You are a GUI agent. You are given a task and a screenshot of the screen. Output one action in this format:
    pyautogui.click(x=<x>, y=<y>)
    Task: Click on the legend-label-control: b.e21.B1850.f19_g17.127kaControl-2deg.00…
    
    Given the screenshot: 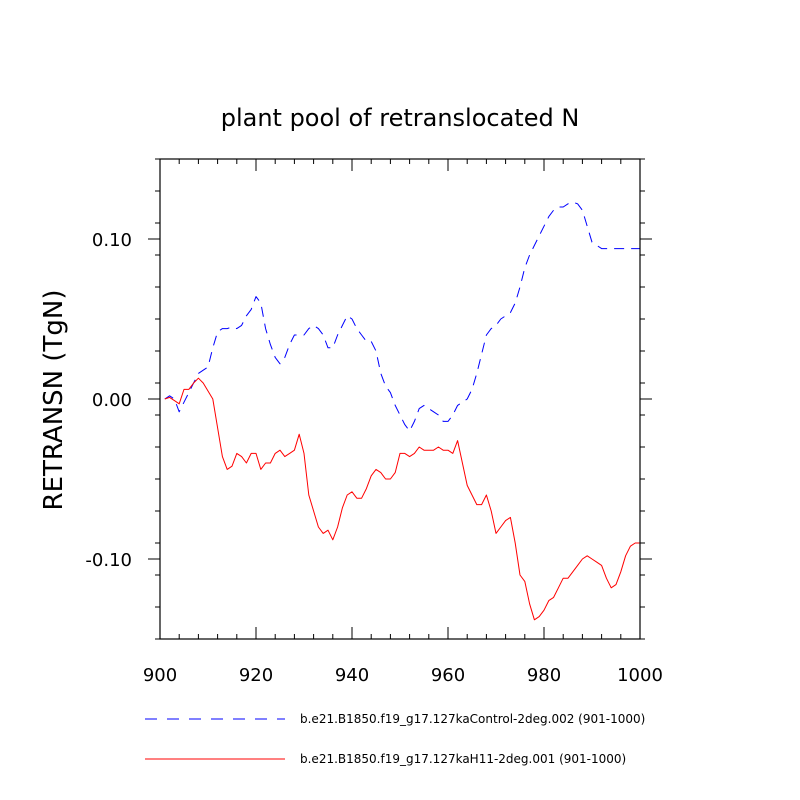 What is the action you would take?
    pyautogui.click(x=472, y=719)
    